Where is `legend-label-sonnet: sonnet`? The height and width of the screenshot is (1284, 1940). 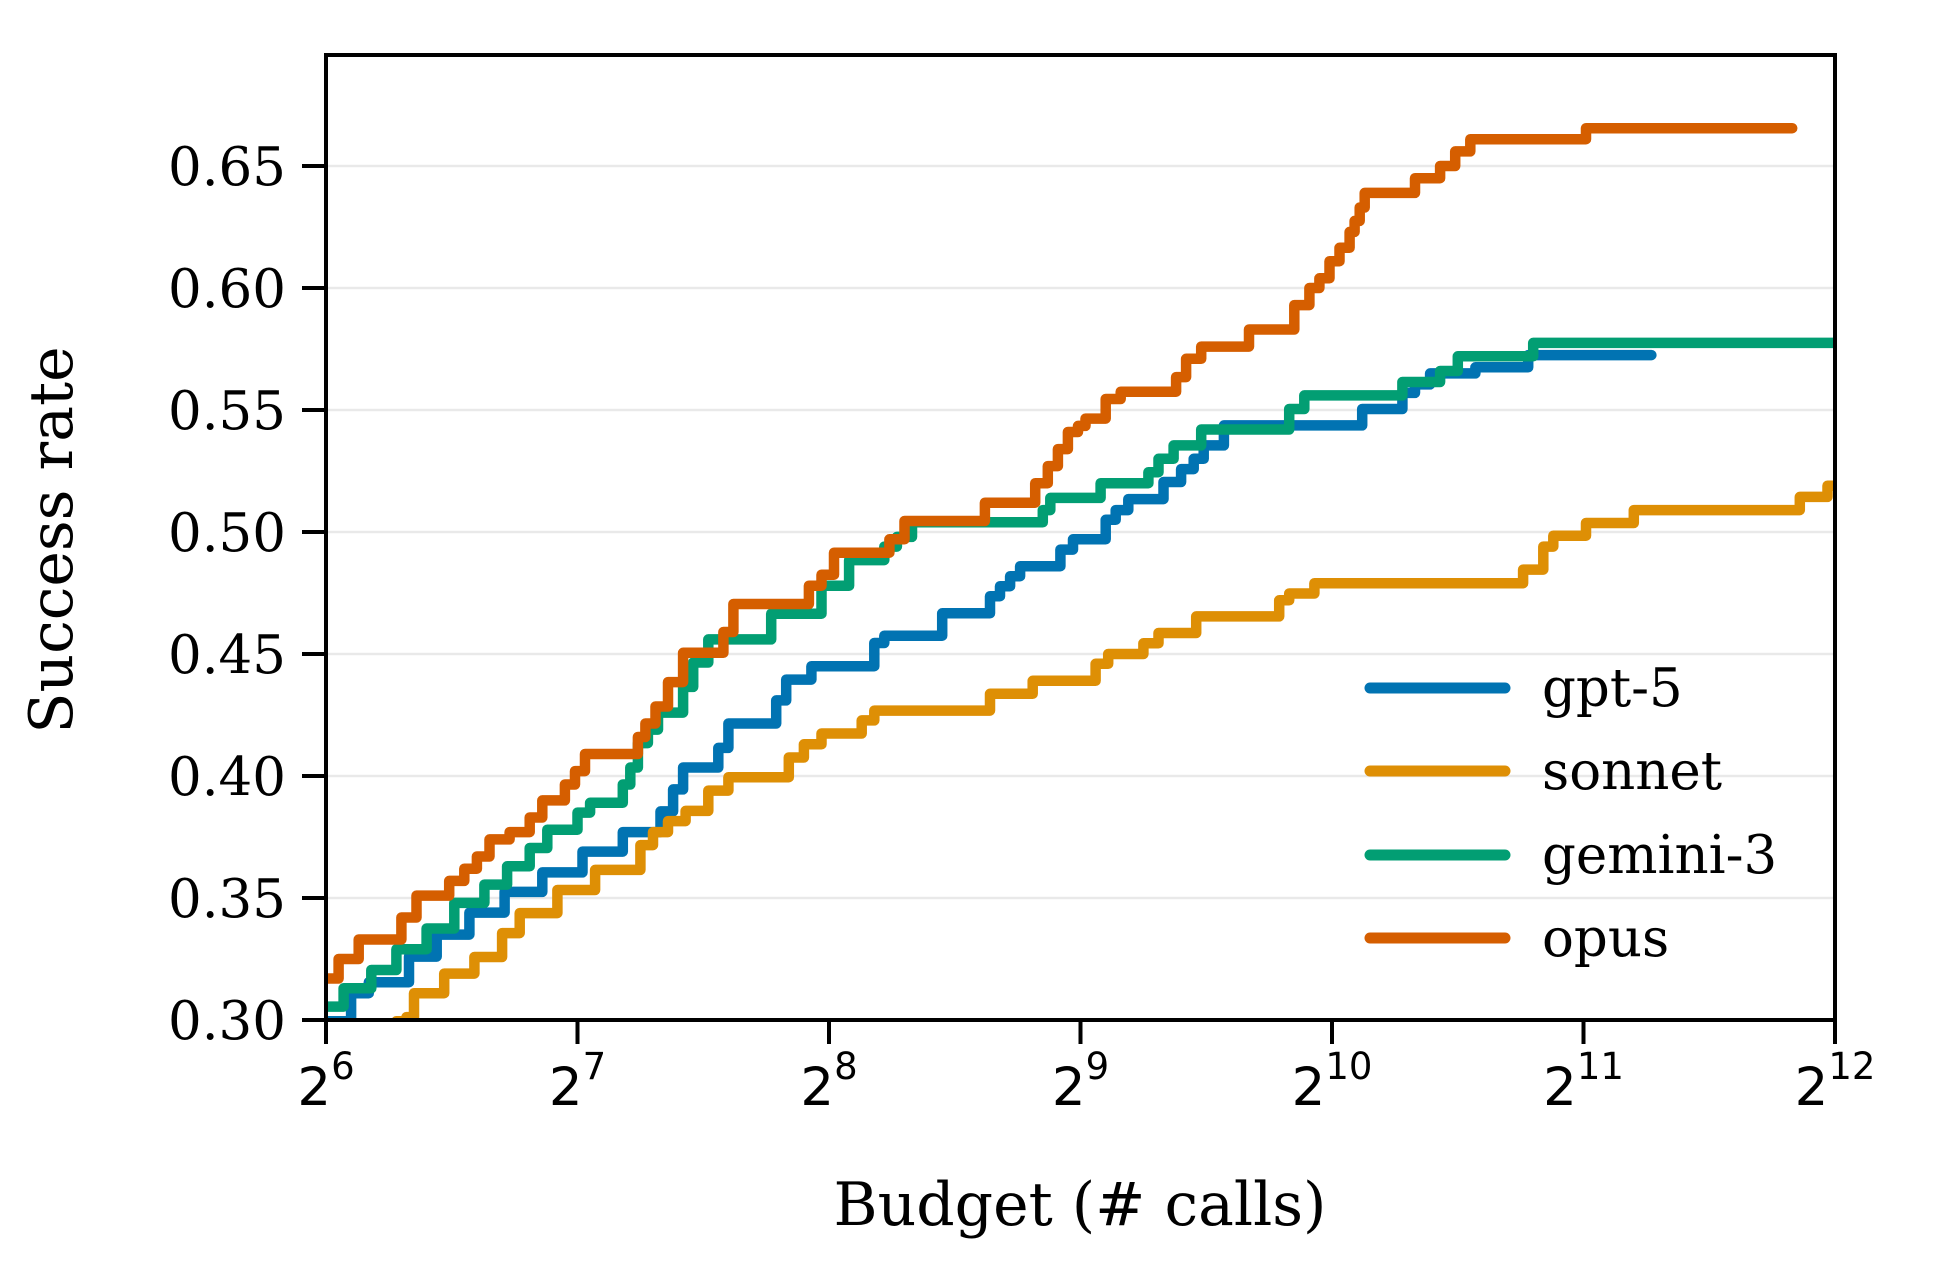
legend-label-sonnet: sonnet is located at coordinates (1632, 771).